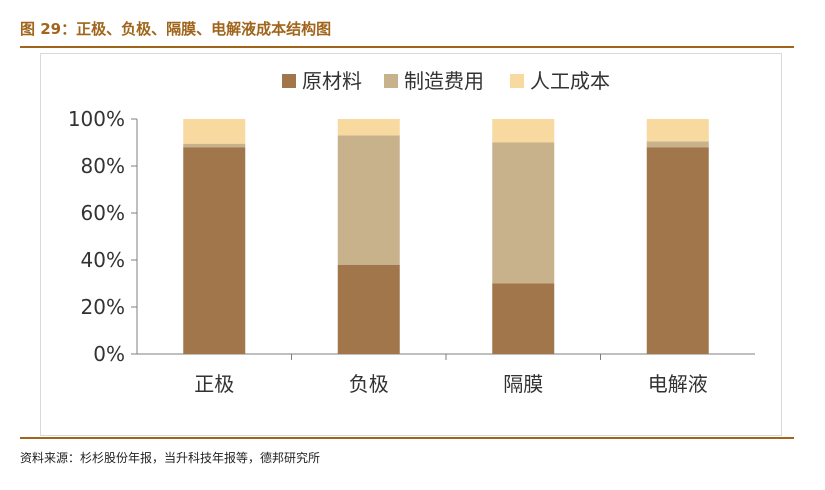  What do you see at coordinates (678, 384) in the screenshot?
I see `x-tick-label: 电解液` at bounding box center [678, 384].